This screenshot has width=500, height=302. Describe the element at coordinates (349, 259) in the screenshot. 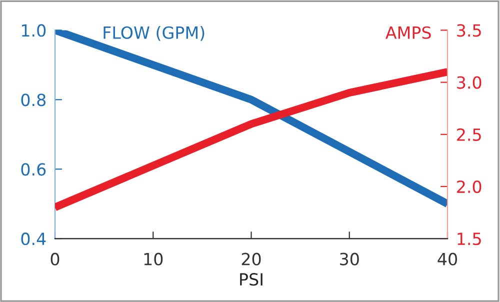

I see `x-tick-label: 30` at that location.